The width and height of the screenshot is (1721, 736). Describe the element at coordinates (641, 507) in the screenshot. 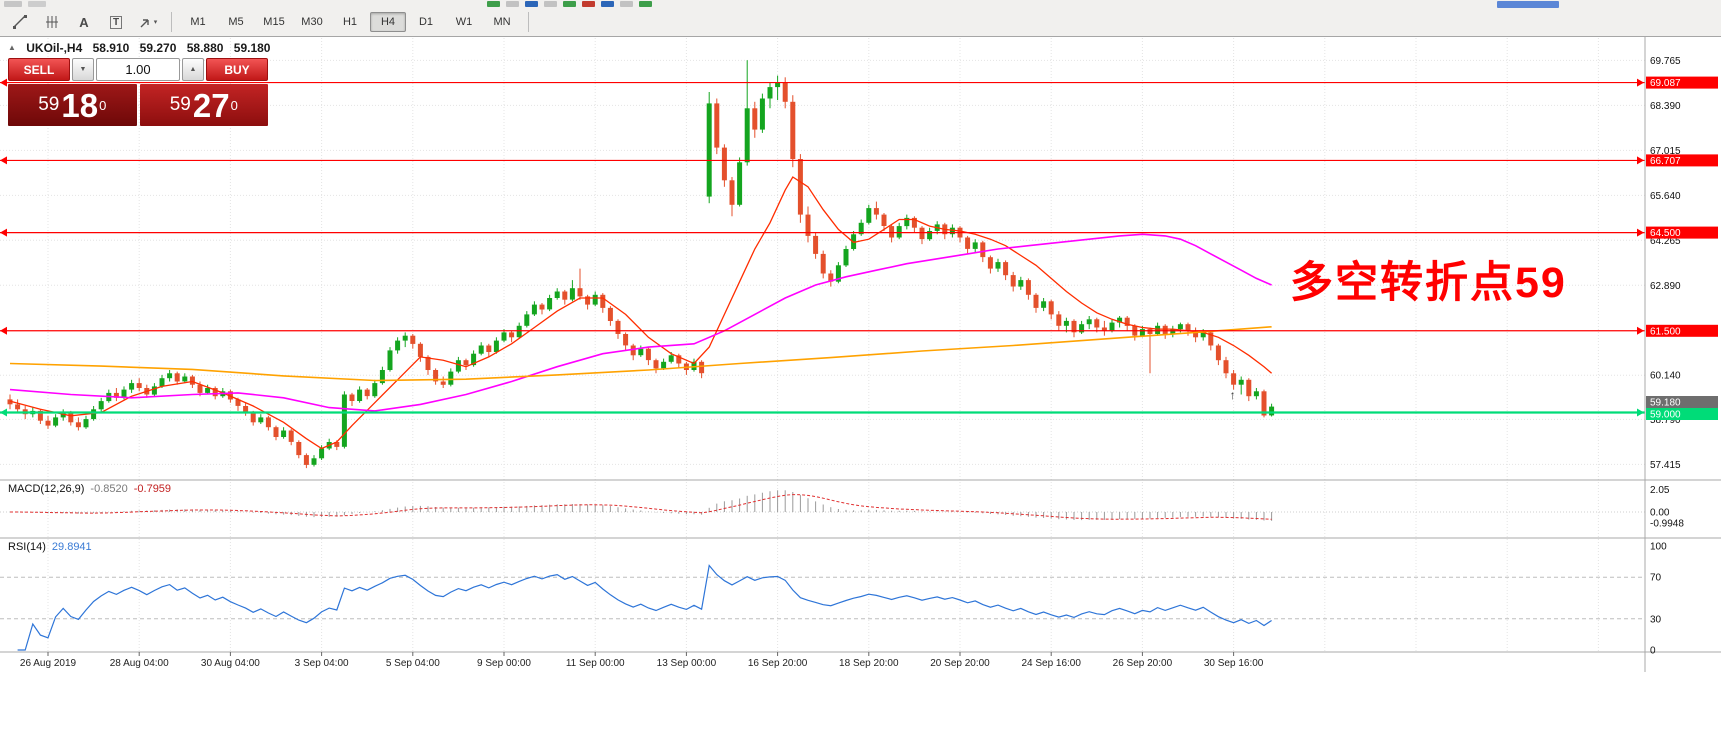

I see `macd-signal-line` at that location.